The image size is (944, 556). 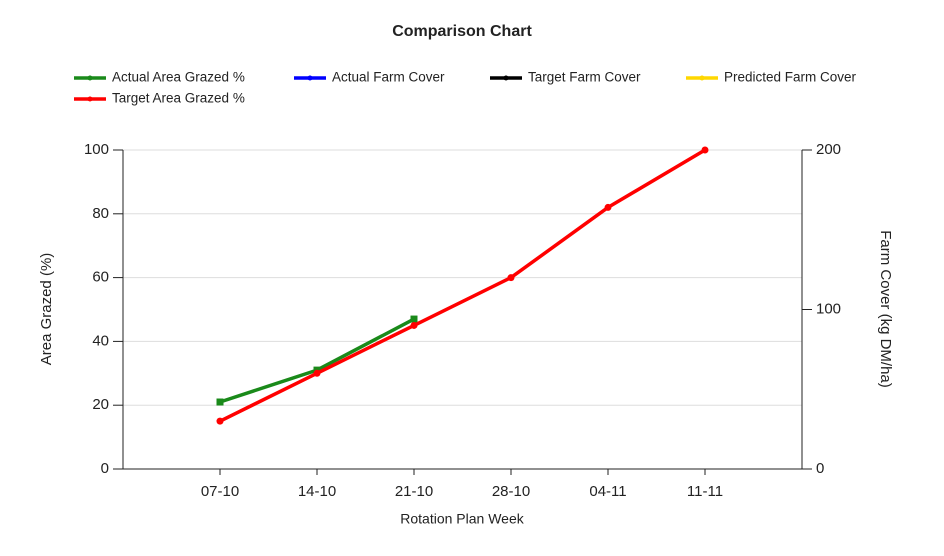 What do you see at coordinates (828, 149) in the screenshot?
I see `y2-tick-label: 200` at bounding box center [828, 149].